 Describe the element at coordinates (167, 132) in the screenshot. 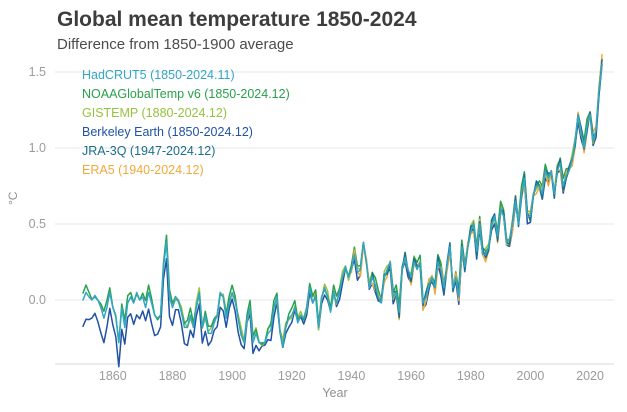

I see `legend-item-berkeley-earth: Berkeley Earth (1850-2024.12)` at that location.